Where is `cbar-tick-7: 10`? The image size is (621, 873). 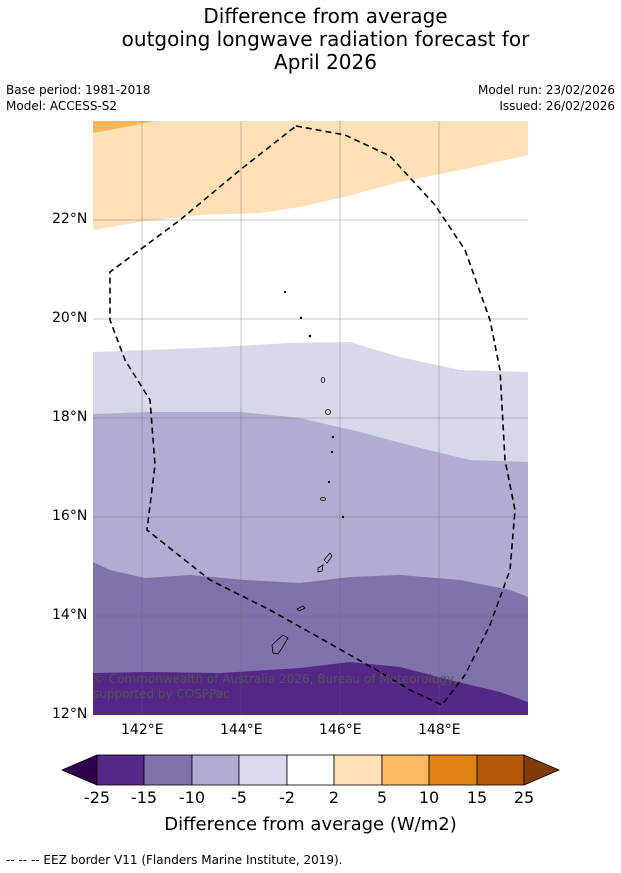 cbar-tick-7: 10 is located at coordinates (429, 797).